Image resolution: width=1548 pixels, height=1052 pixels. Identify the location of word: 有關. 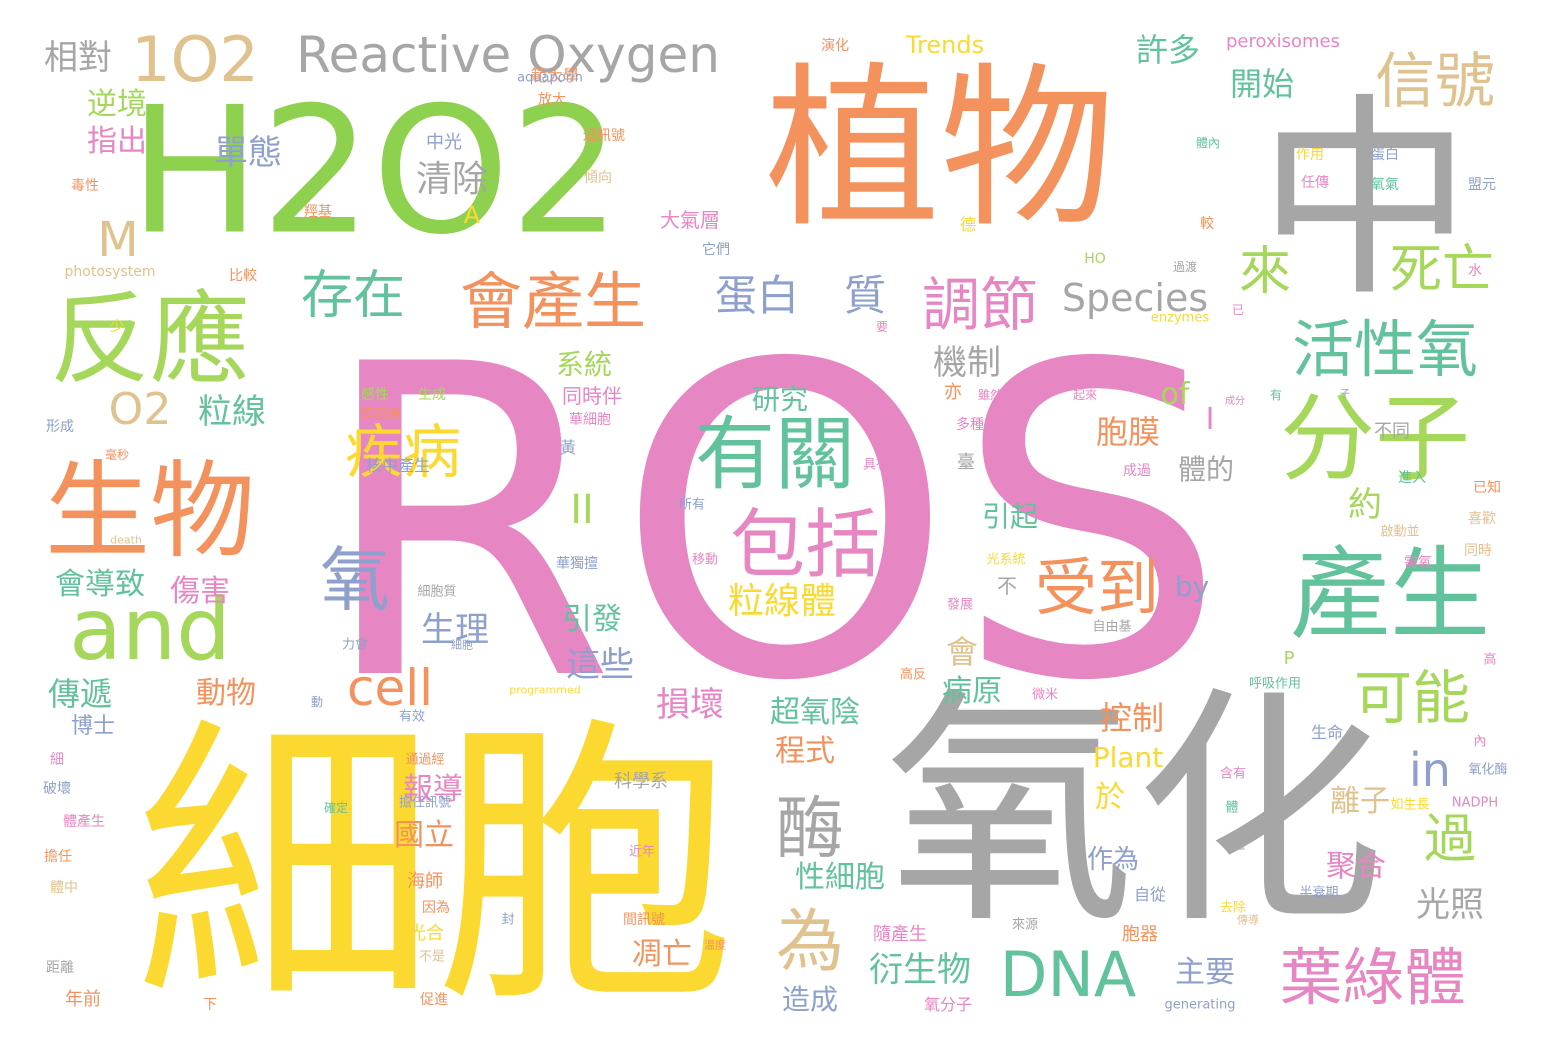
(775, 454).